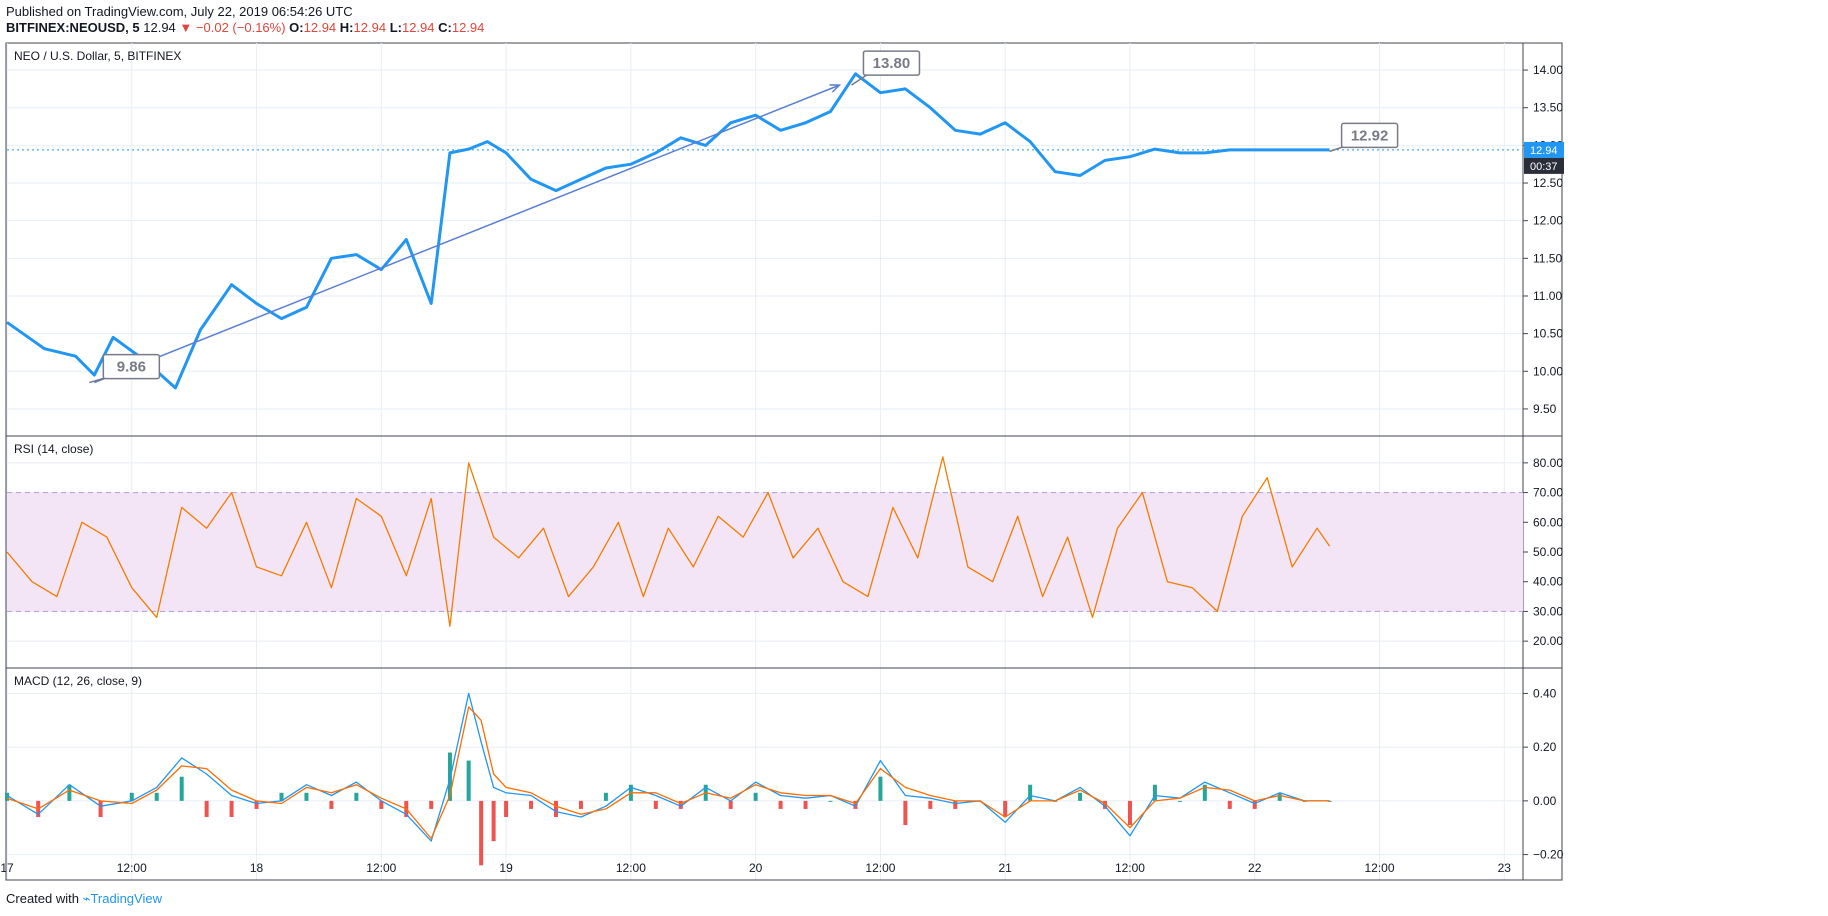 The height and width of the screenshot is (916, 1828). Describe the element at coordinates (53, 449) in the screenshot. I see `pane-title: RSI (14, close)` at that location.